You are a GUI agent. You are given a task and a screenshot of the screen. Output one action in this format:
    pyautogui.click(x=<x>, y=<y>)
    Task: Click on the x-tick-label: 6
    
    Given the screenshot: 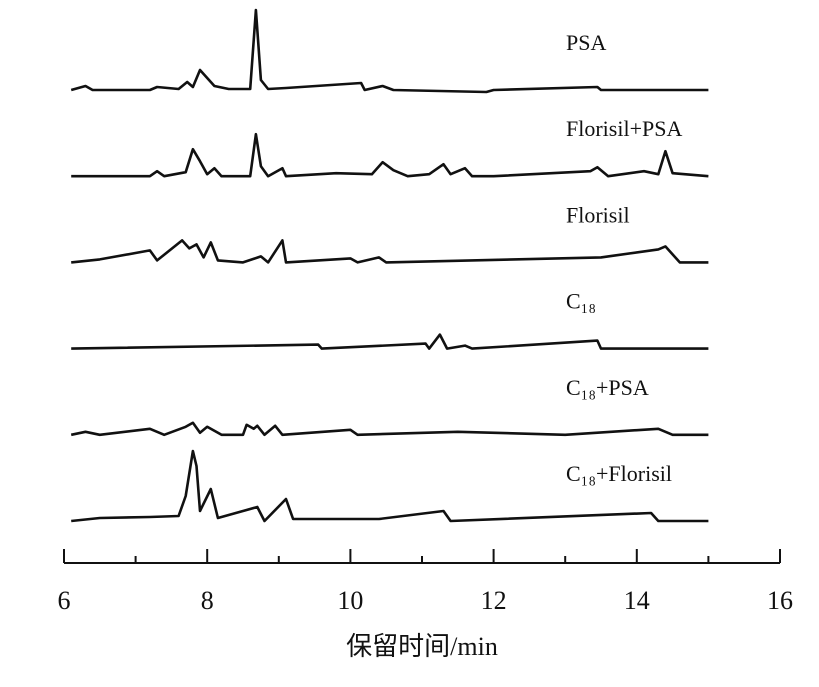 What is the action you would take?
    pyautogui.click(x=64, y=600)
    